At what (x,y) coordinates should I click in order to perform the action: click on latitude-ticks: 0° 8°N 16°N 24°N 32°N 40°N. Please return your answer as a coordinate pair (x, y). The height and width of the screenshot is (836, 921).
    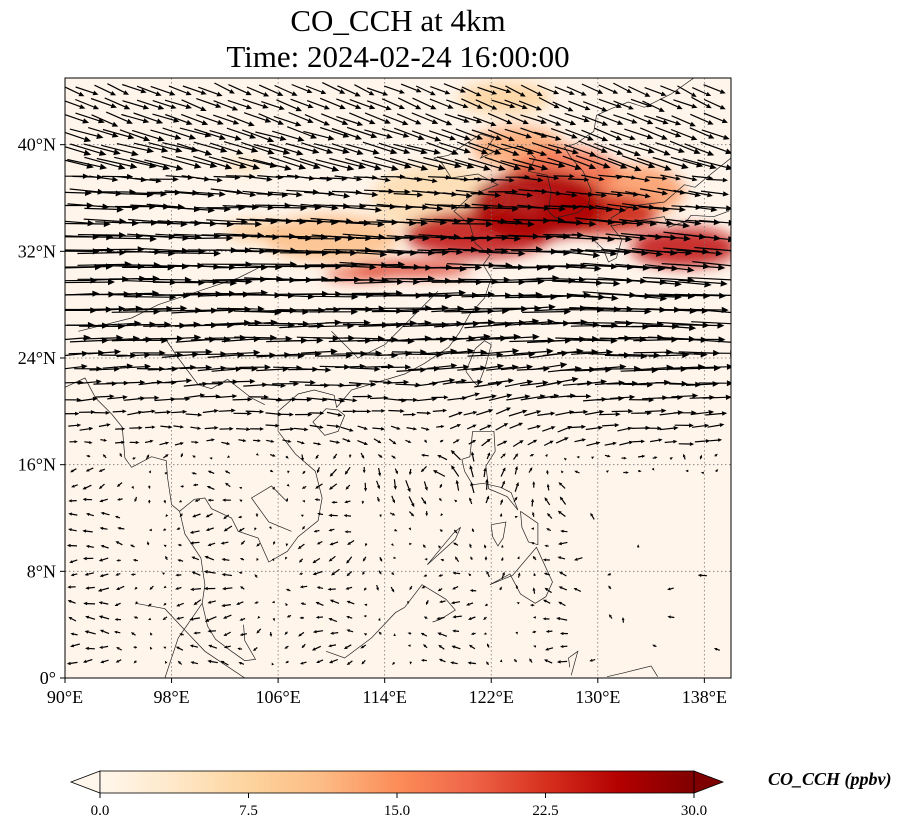
    Looking at the image, I should click on (41, 411).